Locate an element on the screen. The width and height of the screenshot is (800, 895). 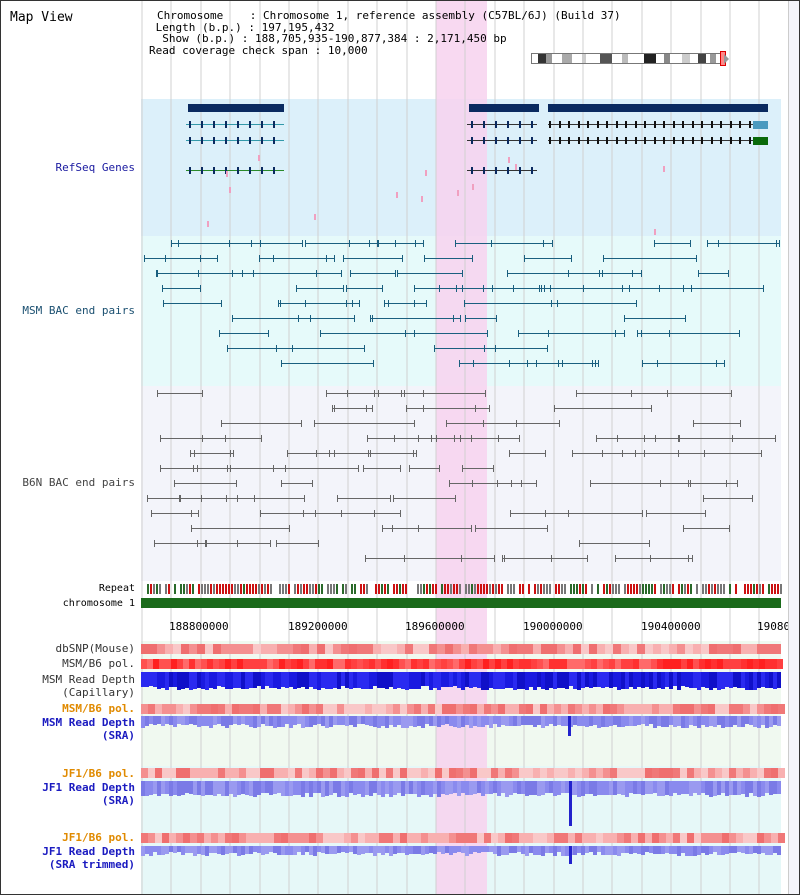
refseq-track-label: RefSeq Genes is located at coordinates (95, 167).